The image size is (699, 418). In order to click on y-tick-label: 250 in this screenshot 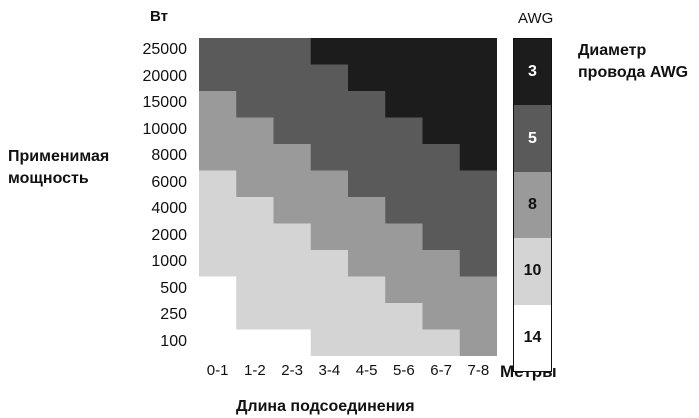, I will do `click(173, 315)`.